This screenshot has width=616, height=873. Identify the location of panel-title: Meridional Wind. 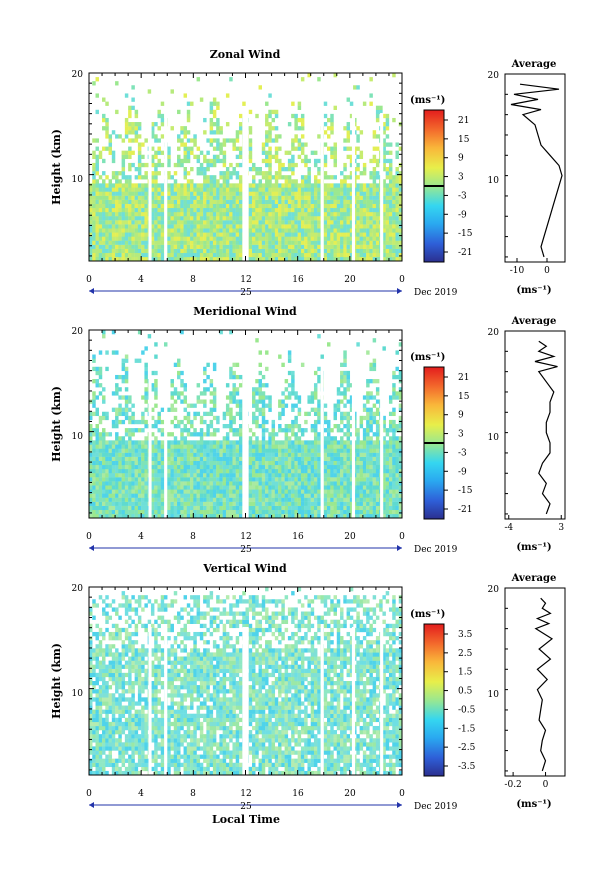
(245, 311).